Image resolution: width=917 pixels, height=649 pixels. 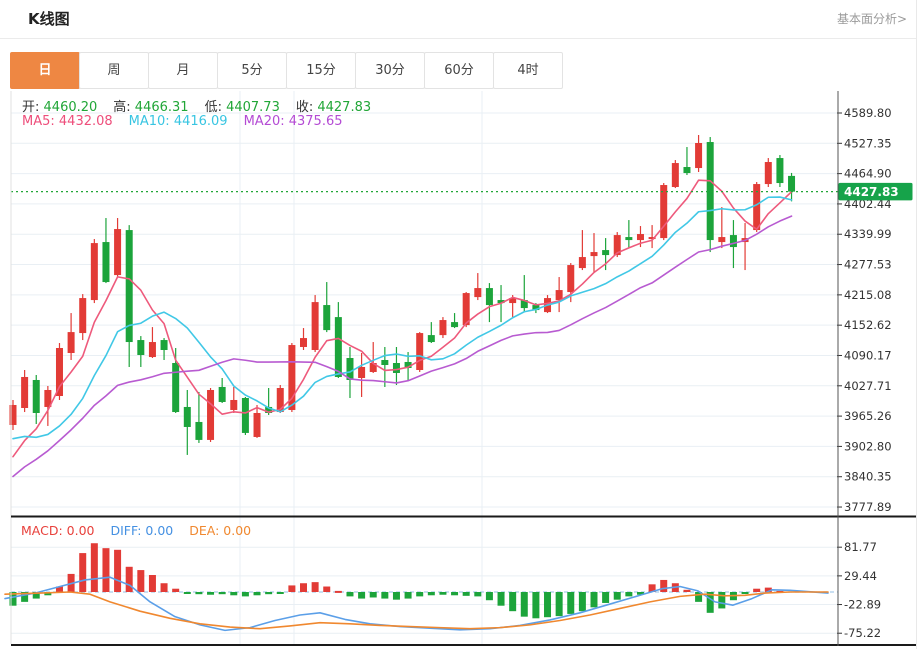 What do you see at coordinates (868, 234) in the screenshot?
I see `y-axis-label: 4339.99` at bounding box center [868, 234].